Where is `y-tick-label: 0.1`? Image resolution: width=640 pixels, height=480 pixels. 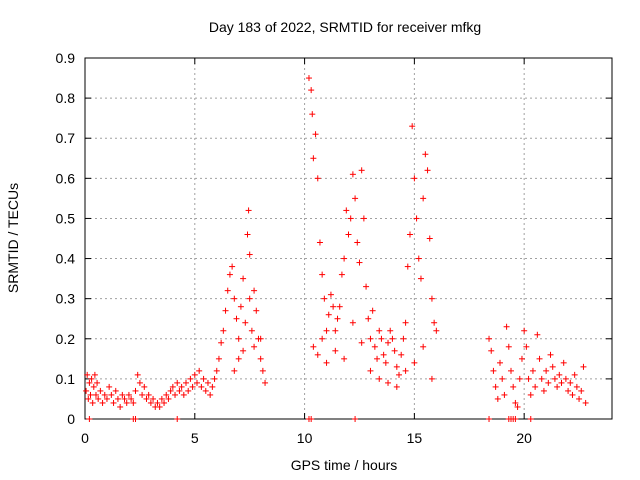
y-tick-label: 0.1 is located at coordinates (66, 379).